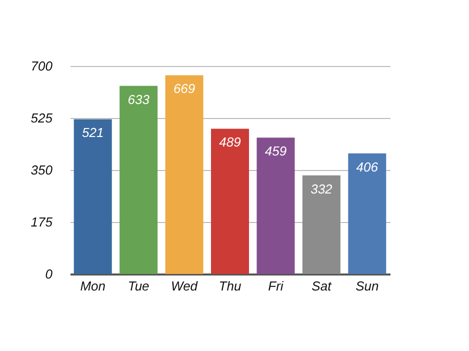 Image resolution: width=469 pixels, height=351 pixels. Describe the element at coordinates (230, 286) in the screenshot. I see `x-tick-label: Thu` at that location.